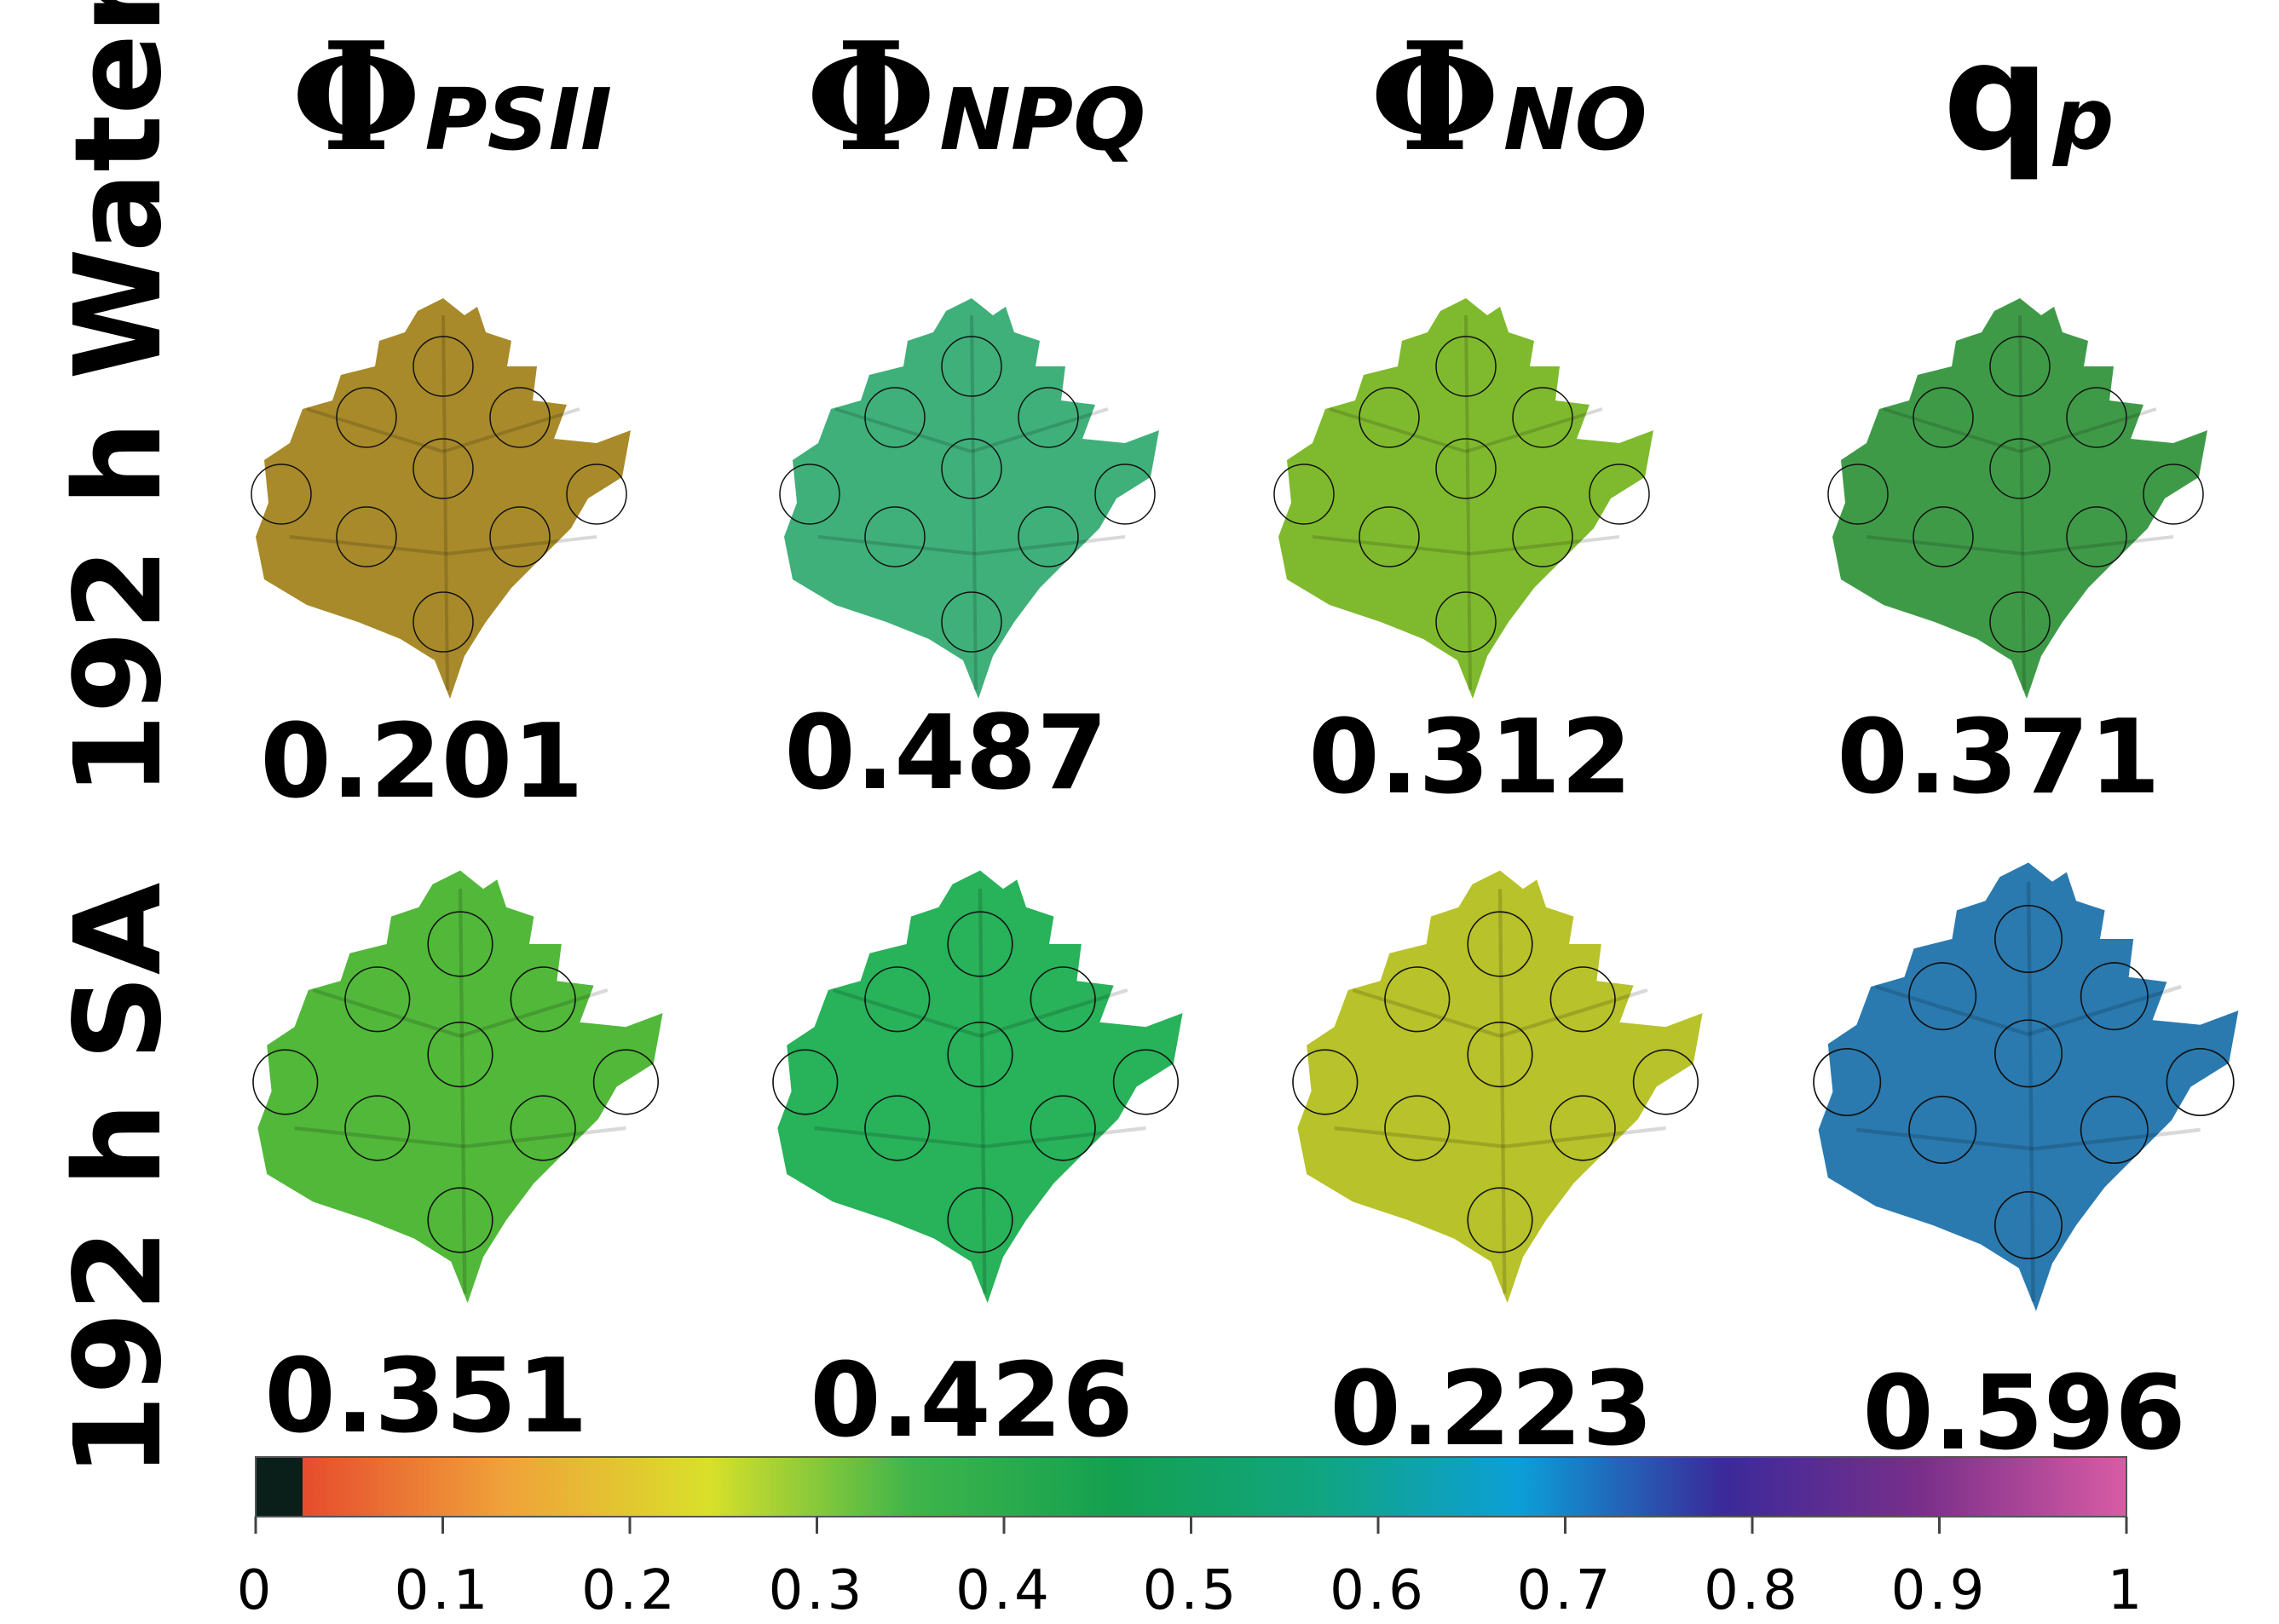  Describe the element at coordinates (972, 1401) in the screenshot. I see `value-sa-npq: 0.426` at that location.